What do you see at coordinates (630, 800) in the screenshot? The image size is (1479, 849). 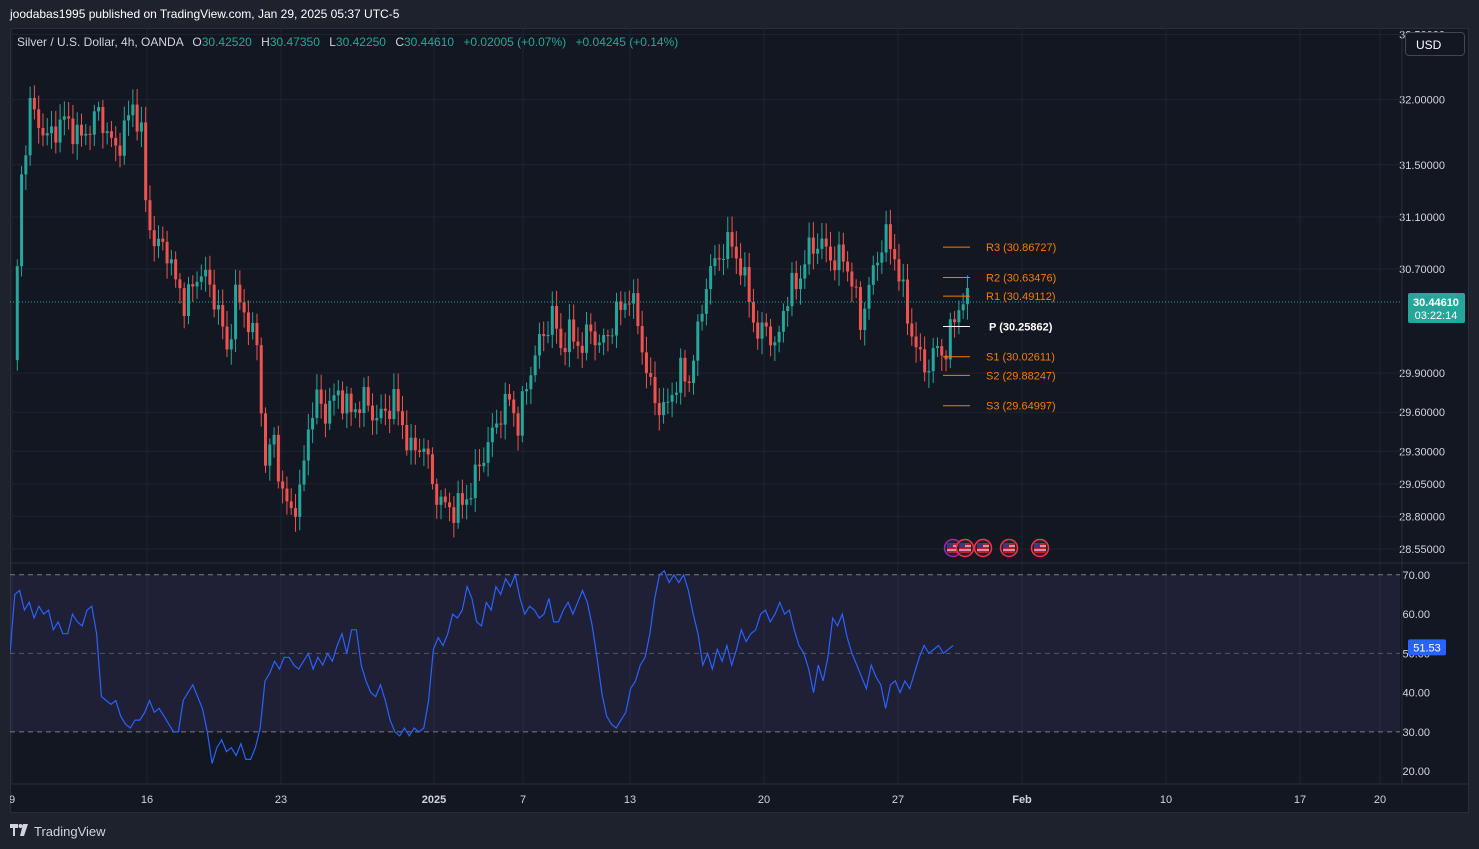 I see `x-tick-label: 13` at bounding box center [630, 800].